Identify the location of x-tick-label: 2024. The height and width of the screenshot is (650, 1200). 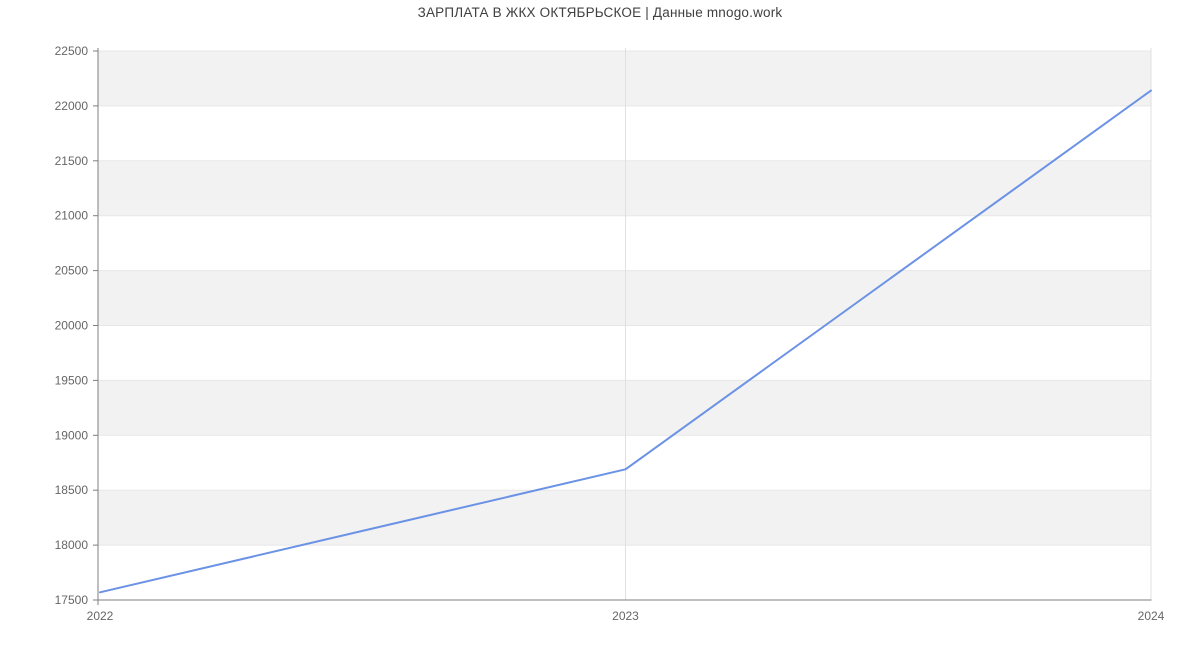
(1151, 616).